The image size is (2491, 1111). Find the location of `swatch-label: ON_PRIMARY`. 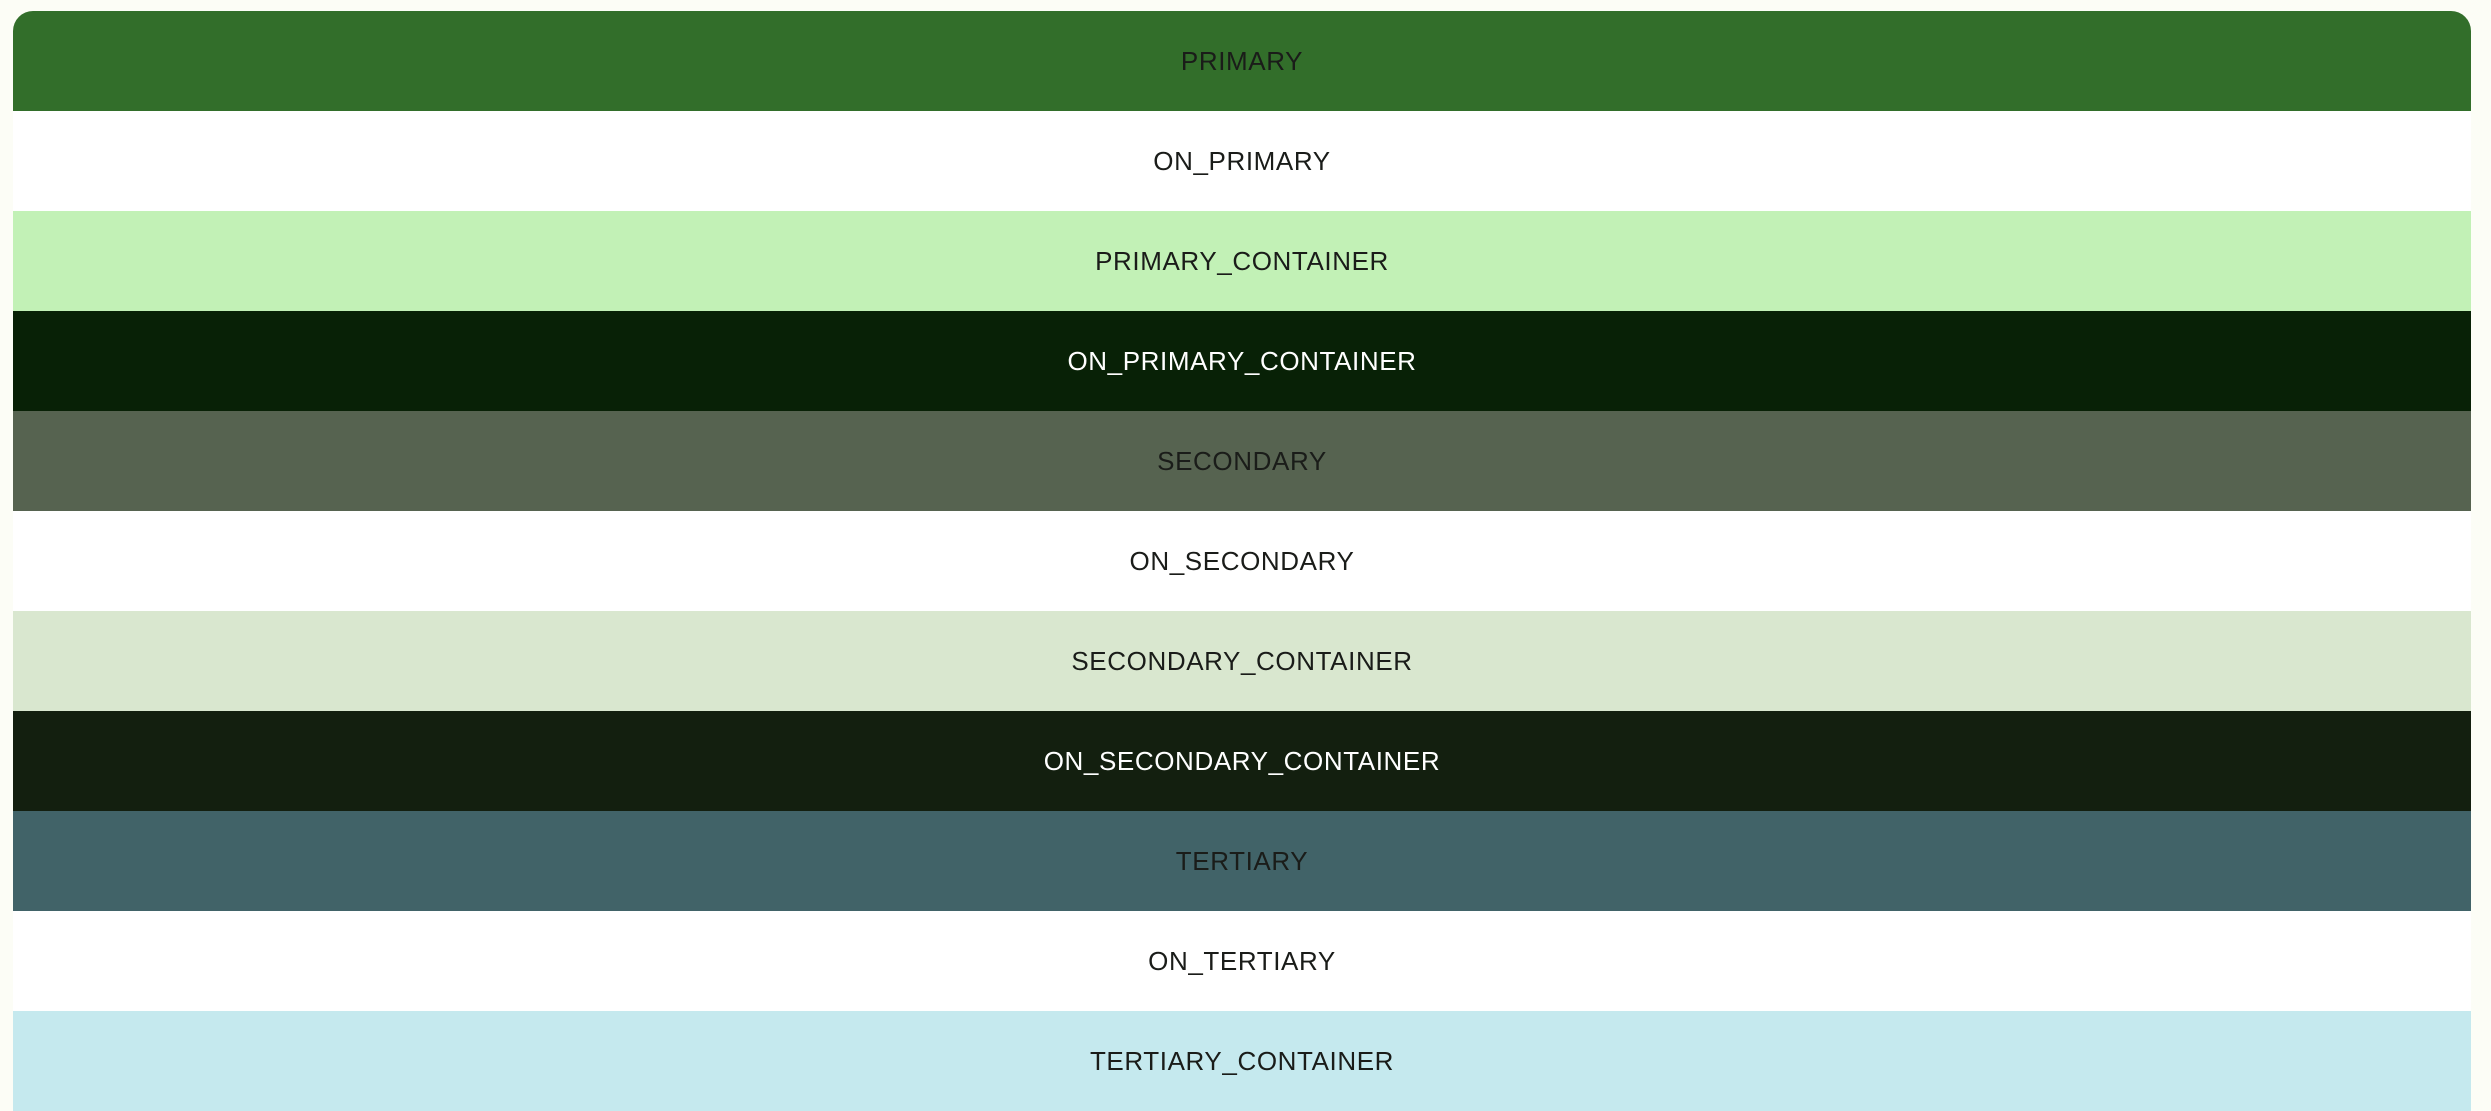

swatch-label: ON_PRIMARY is located at coordinates (1242, 160).